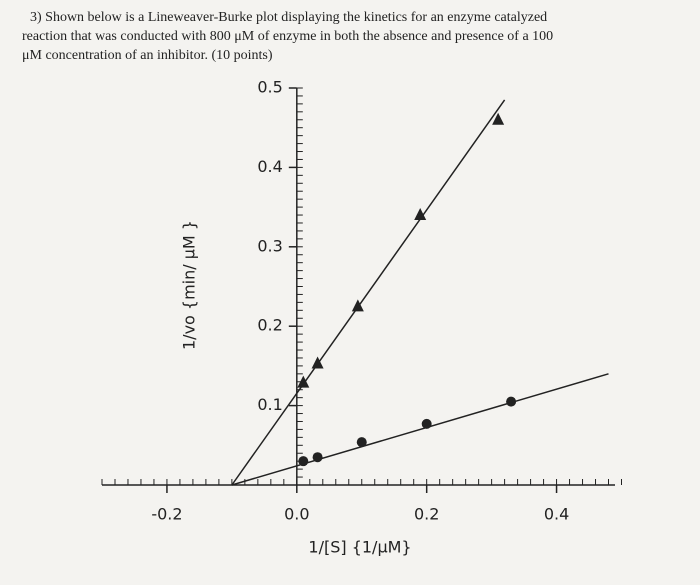  Describe the element at coordinates (269, 87) in the screenshot. I see `y-tick-label: 0.5` at that location.